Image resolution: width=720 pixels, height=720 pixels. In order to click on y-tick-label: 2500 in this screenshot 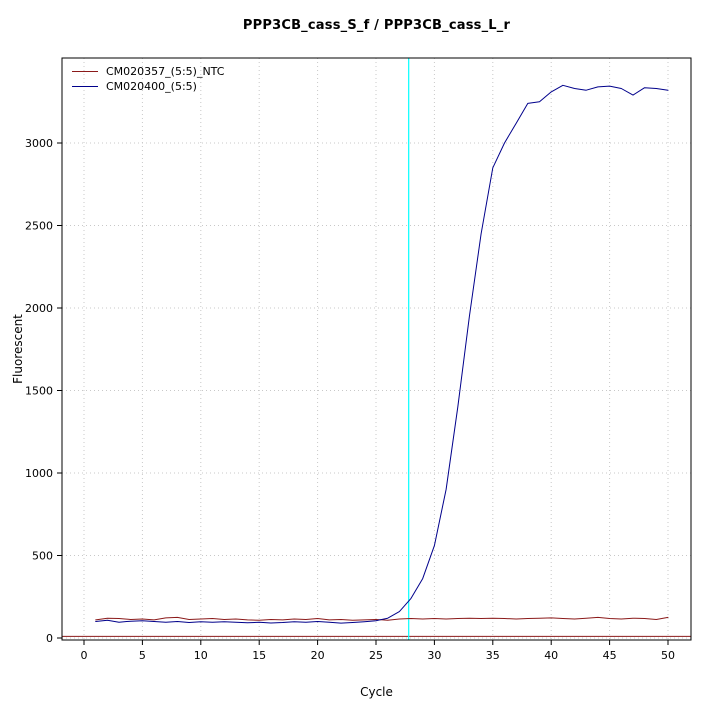, I will do `click(39, 226)`.